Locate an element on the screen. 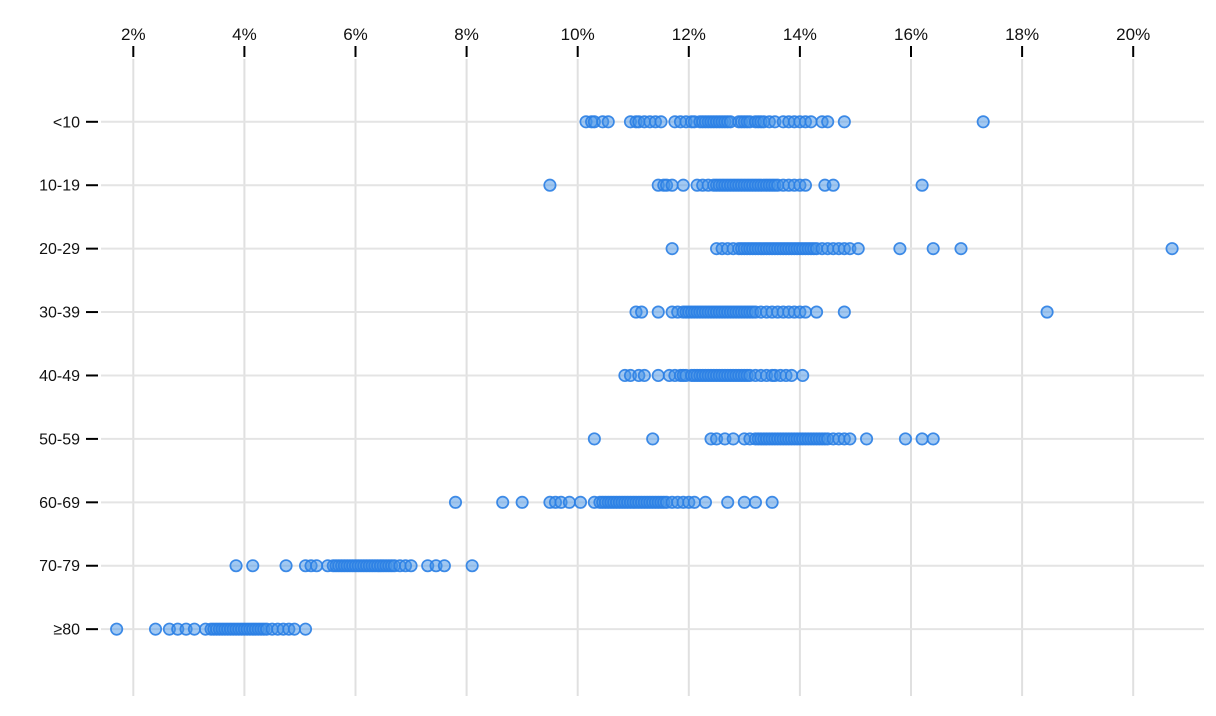  y-category-label: 10-19 is located at coordinates (59, 186).